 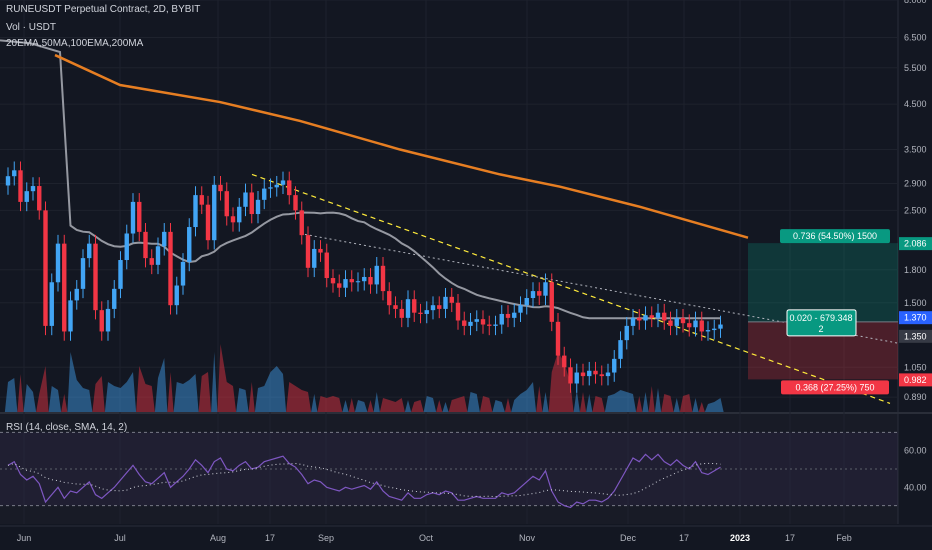 I want to click on time-tick-label: Jul, so click(x=120, y=538).